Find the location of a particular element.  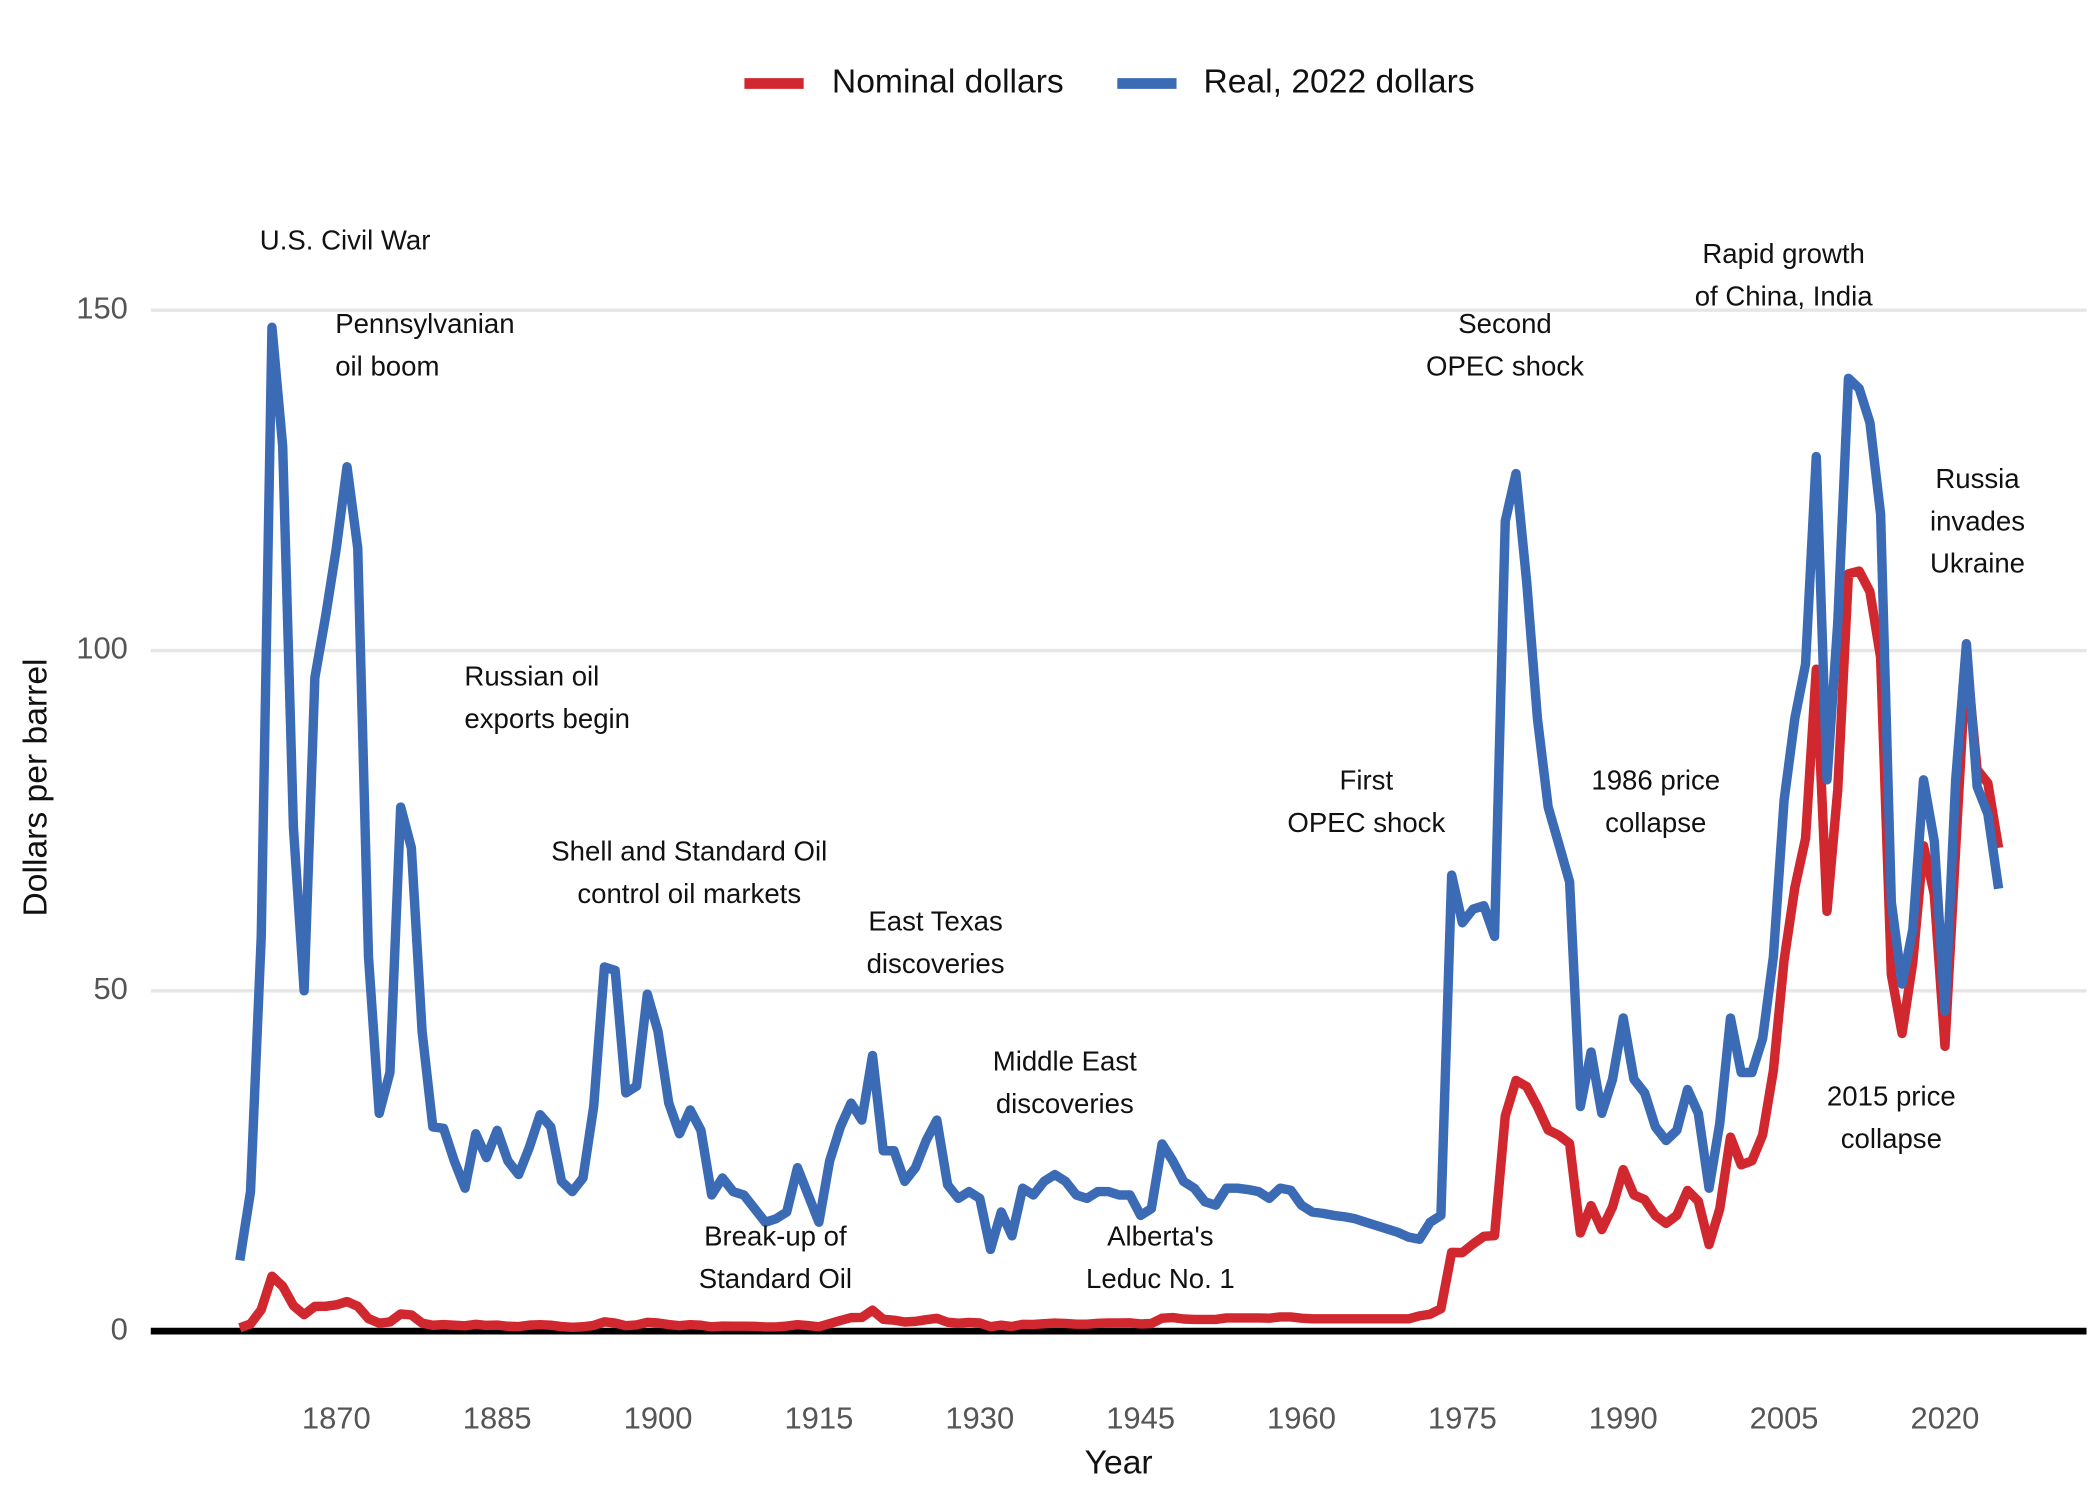

annotation: Shell and Standard Oil is located at coordinates (689, 851).